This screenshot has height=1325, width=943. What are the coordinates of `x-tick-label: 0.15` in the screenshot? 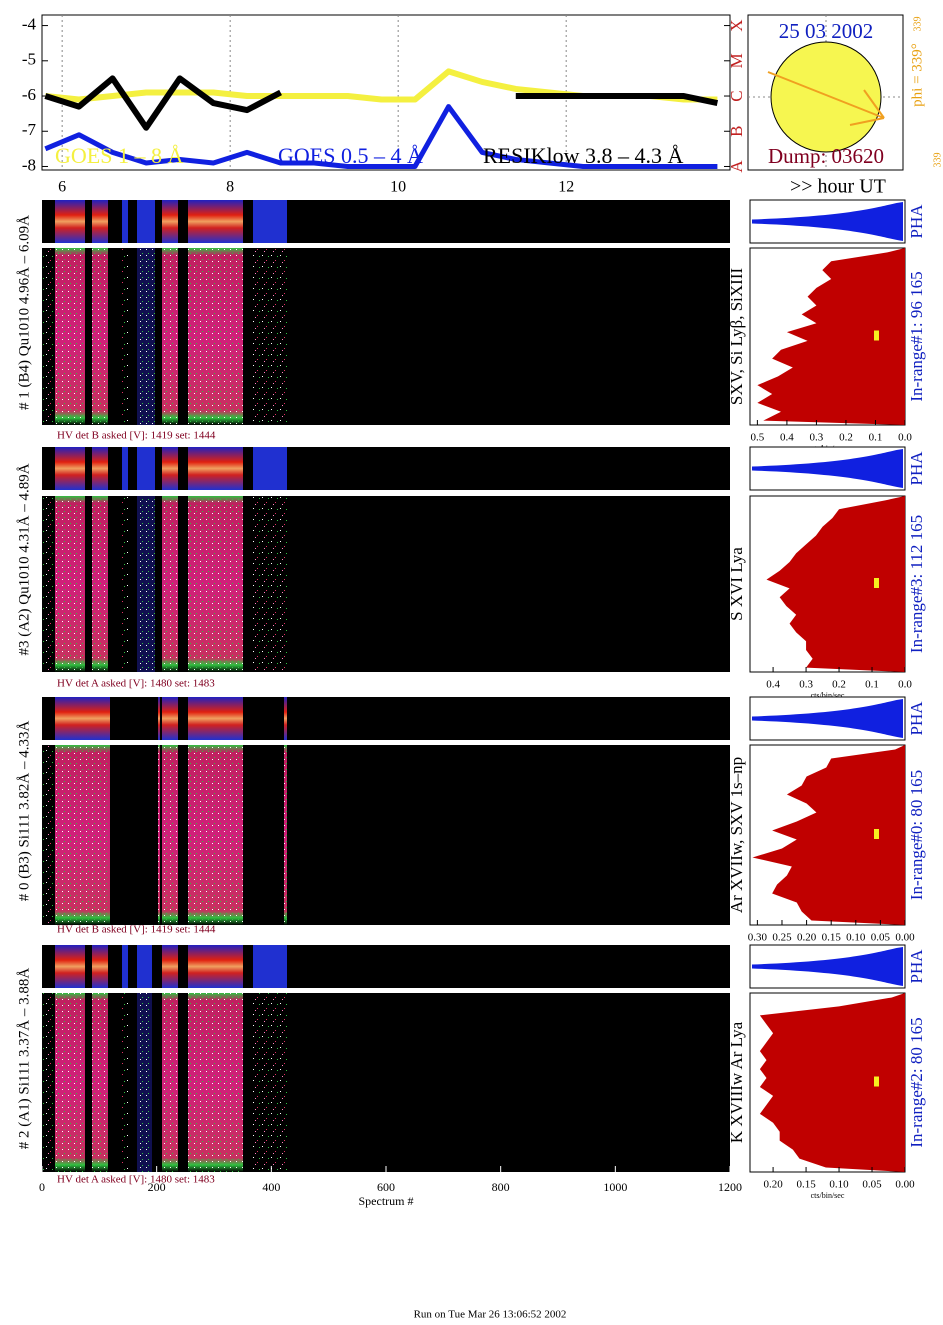 It's located at (832, 938).